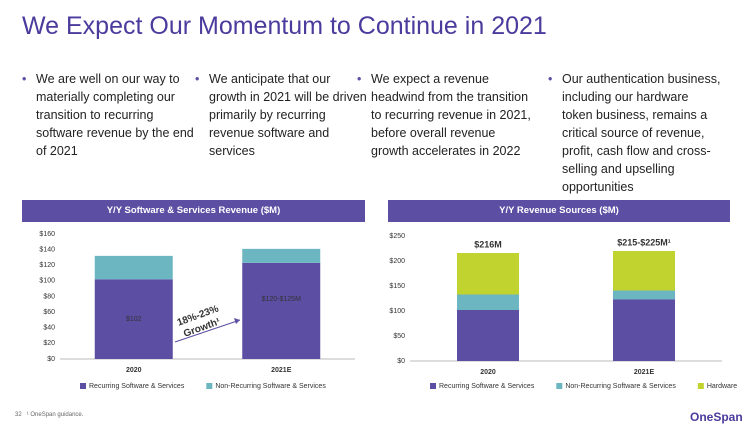  I want to click on y-tick-label: $40, so click(49, 328).